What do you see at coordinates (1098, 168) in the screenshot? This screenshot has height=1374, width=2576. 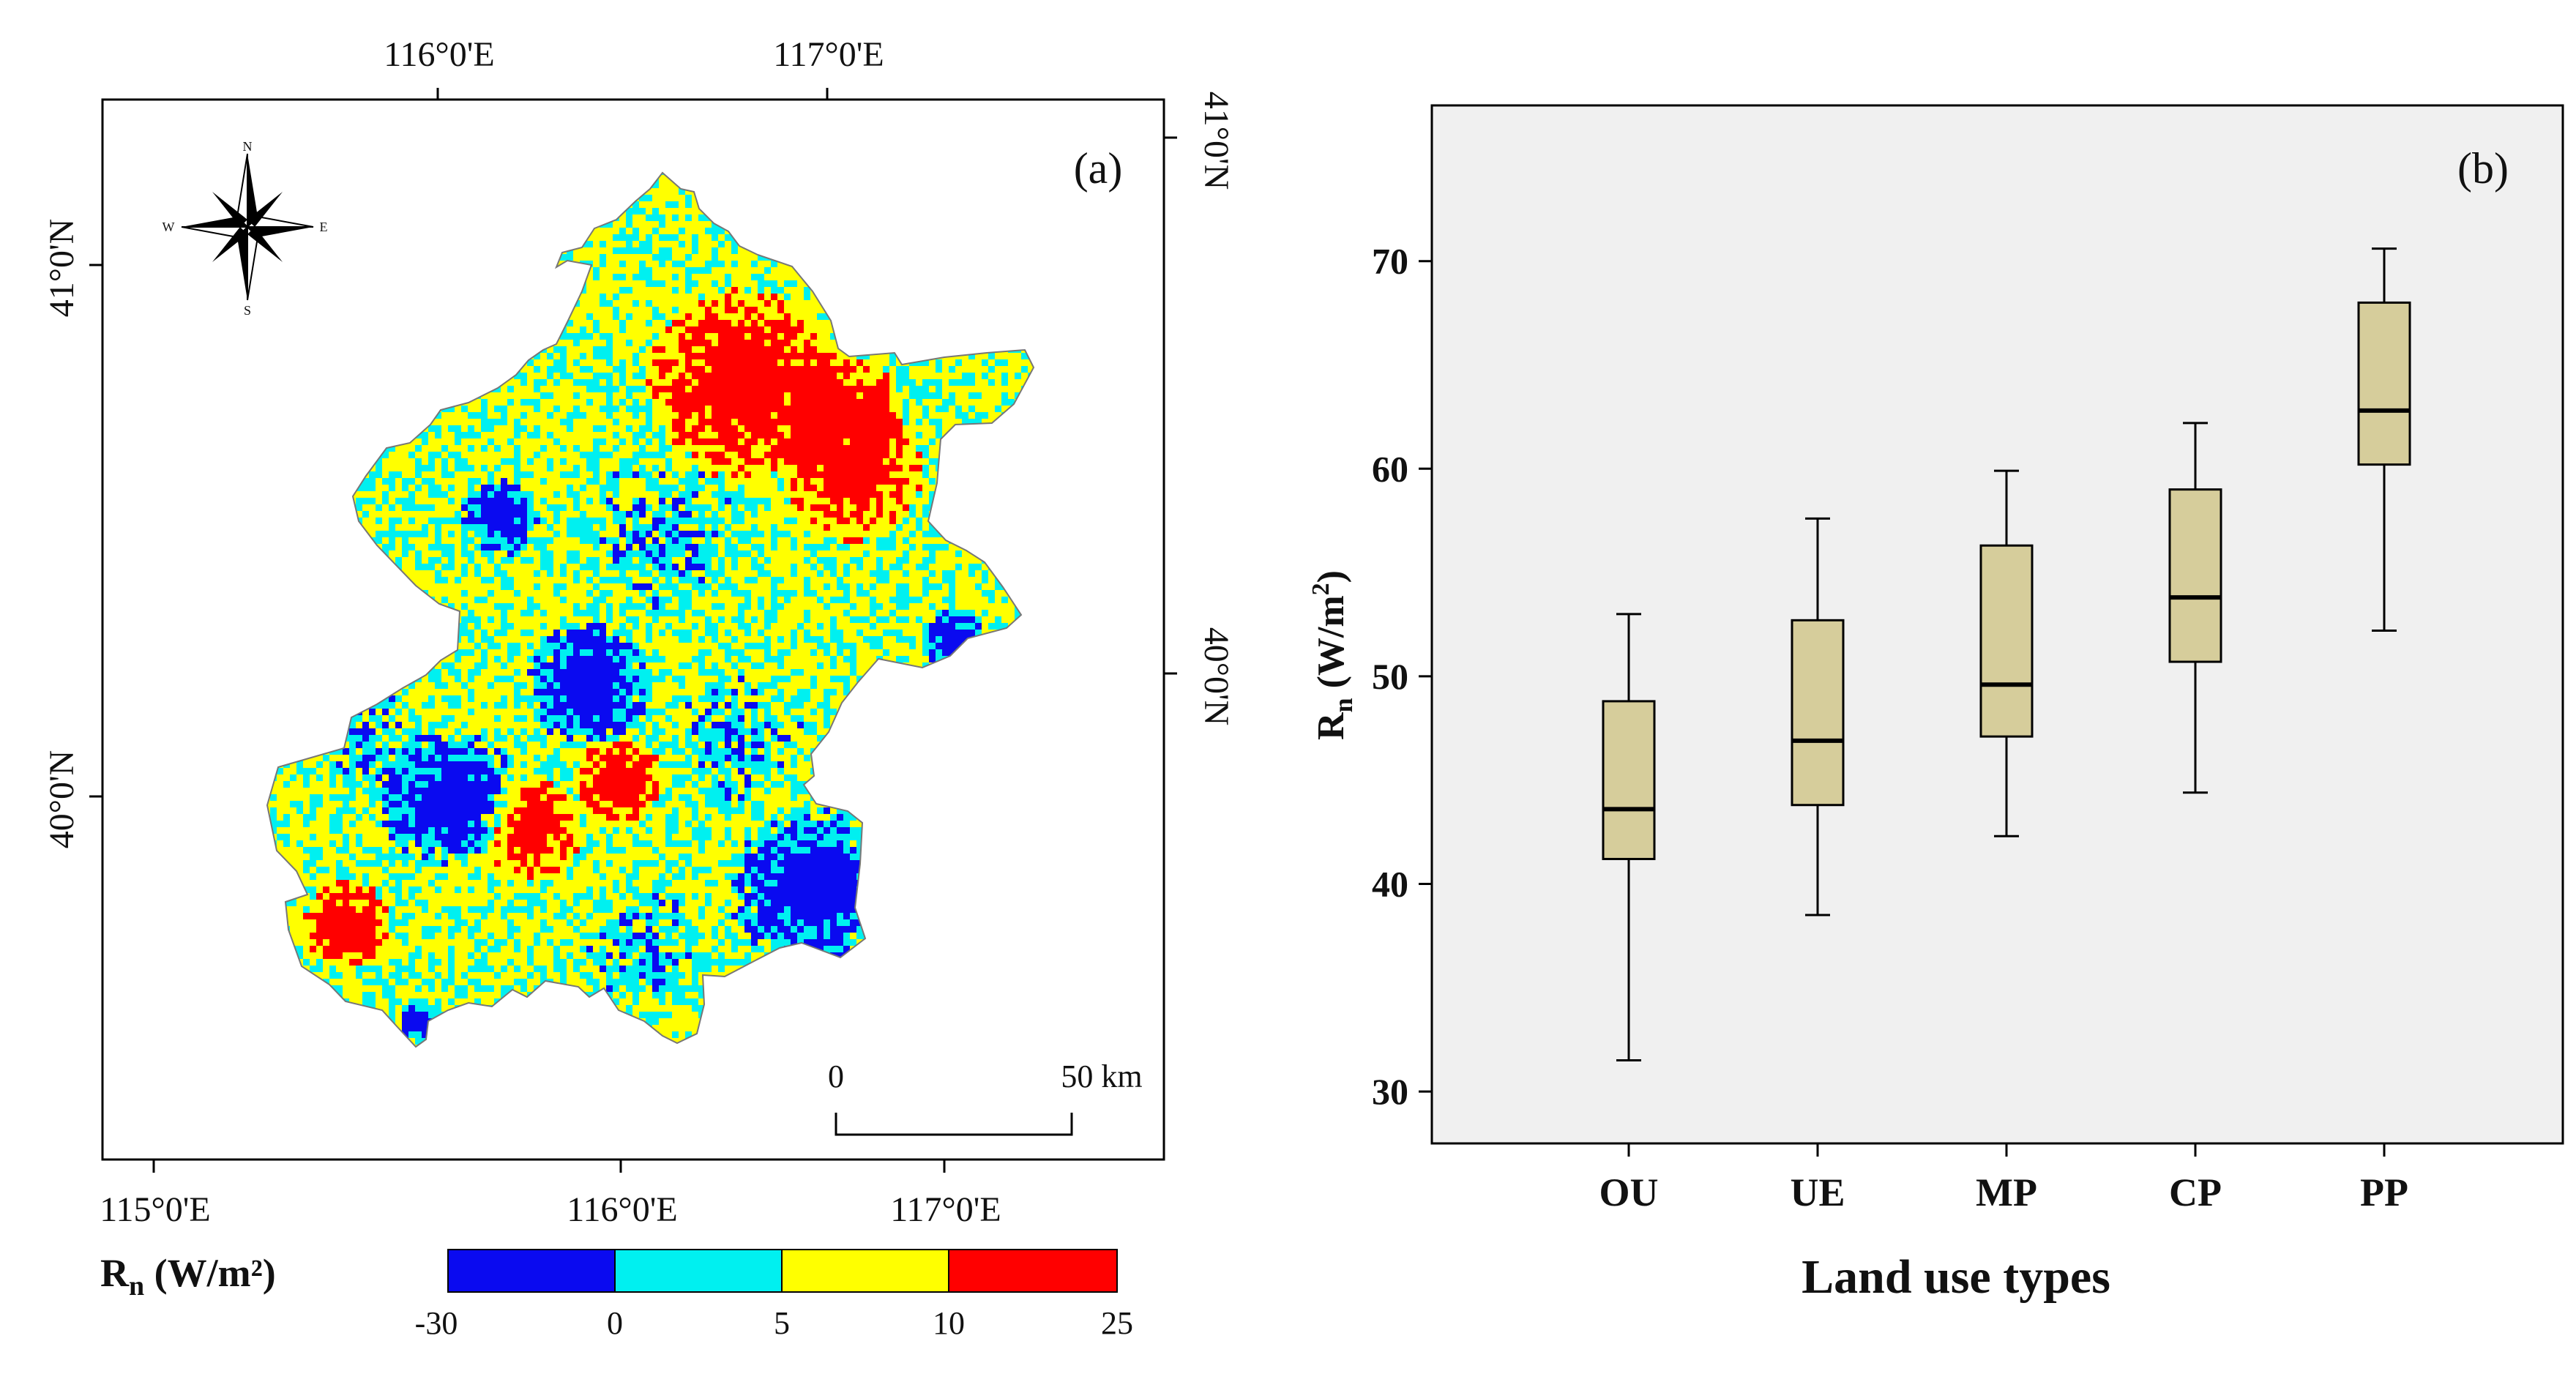 I see `panel-a-label: (a)` at bounding box center [1098, 168].